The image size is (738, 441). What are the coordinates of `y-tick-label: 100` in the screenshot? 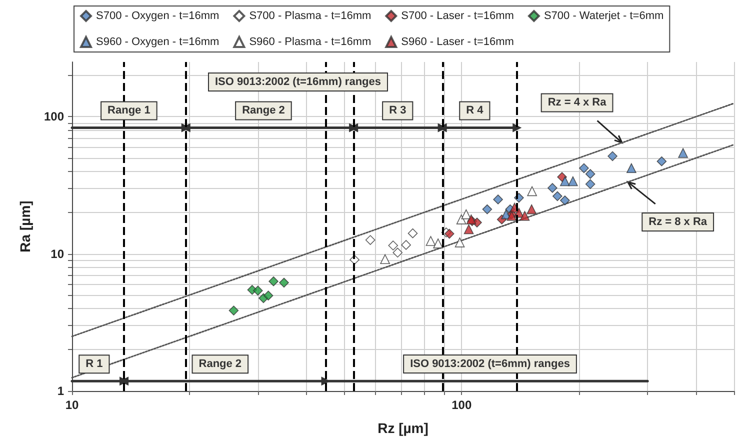 It's located at (54, 117).